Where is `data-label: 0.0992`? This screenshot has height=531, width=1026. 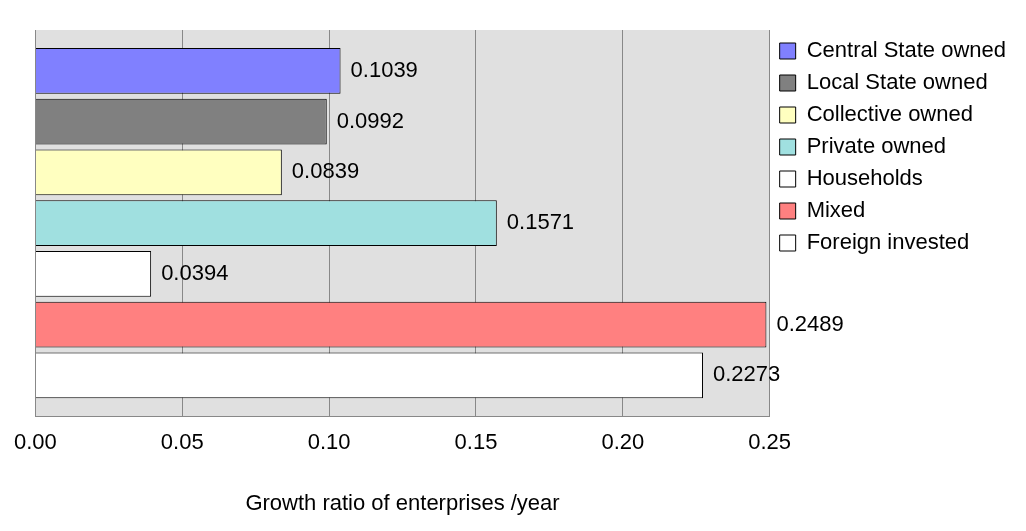
data-label: 0.0992 is located at coordinates (370, 120).